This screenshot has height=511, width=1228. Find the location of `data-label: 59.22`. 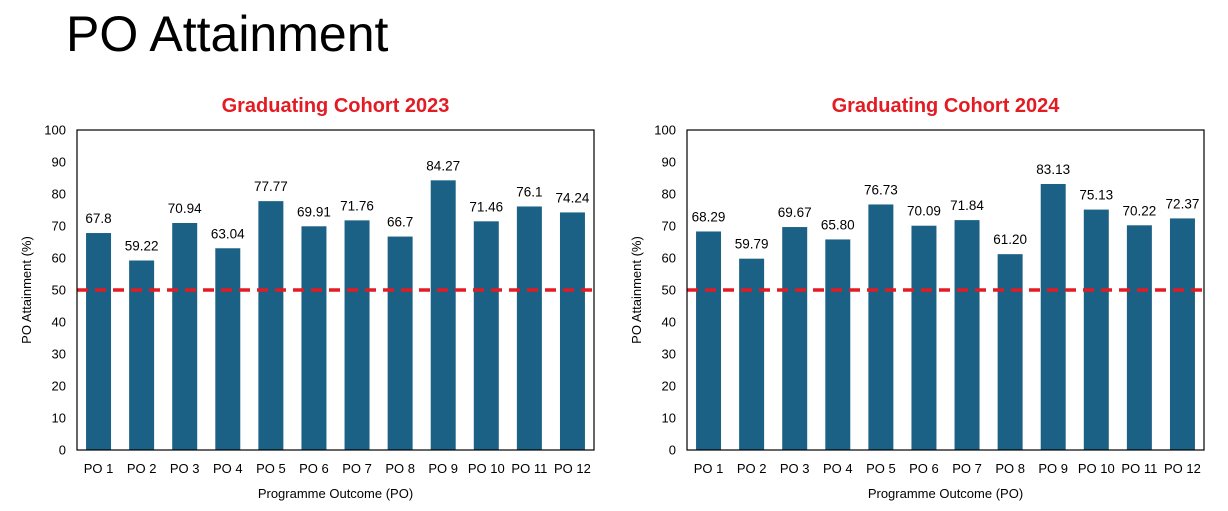

data-label: 59.22 is located at coordinates (142, 245).